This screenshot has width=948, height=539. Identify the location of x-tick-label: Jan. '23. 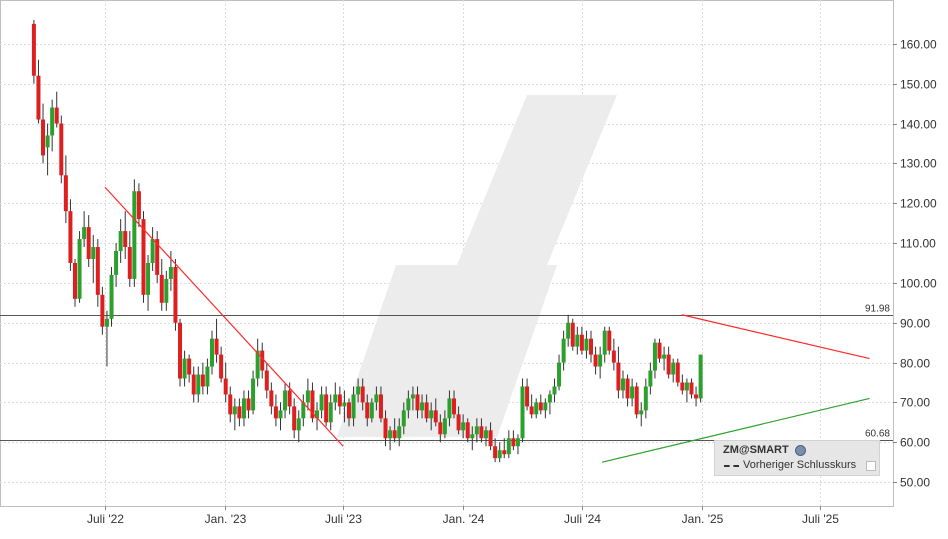
(226, 519).